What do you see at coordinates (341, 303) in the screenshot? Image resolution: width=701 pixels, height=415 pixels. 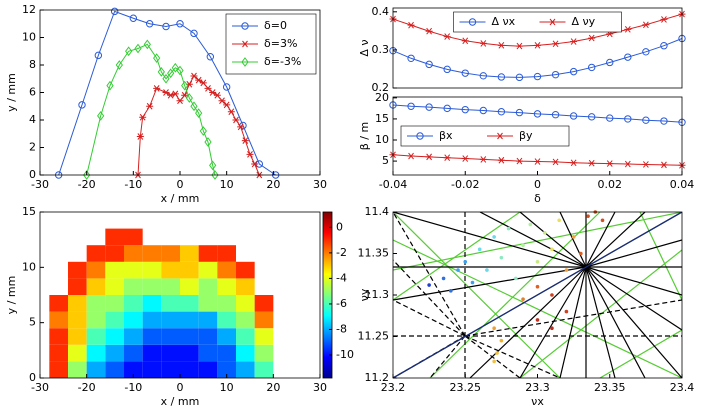 I see `colorbar-tick-label: -6` at bounding box center [341, 303].